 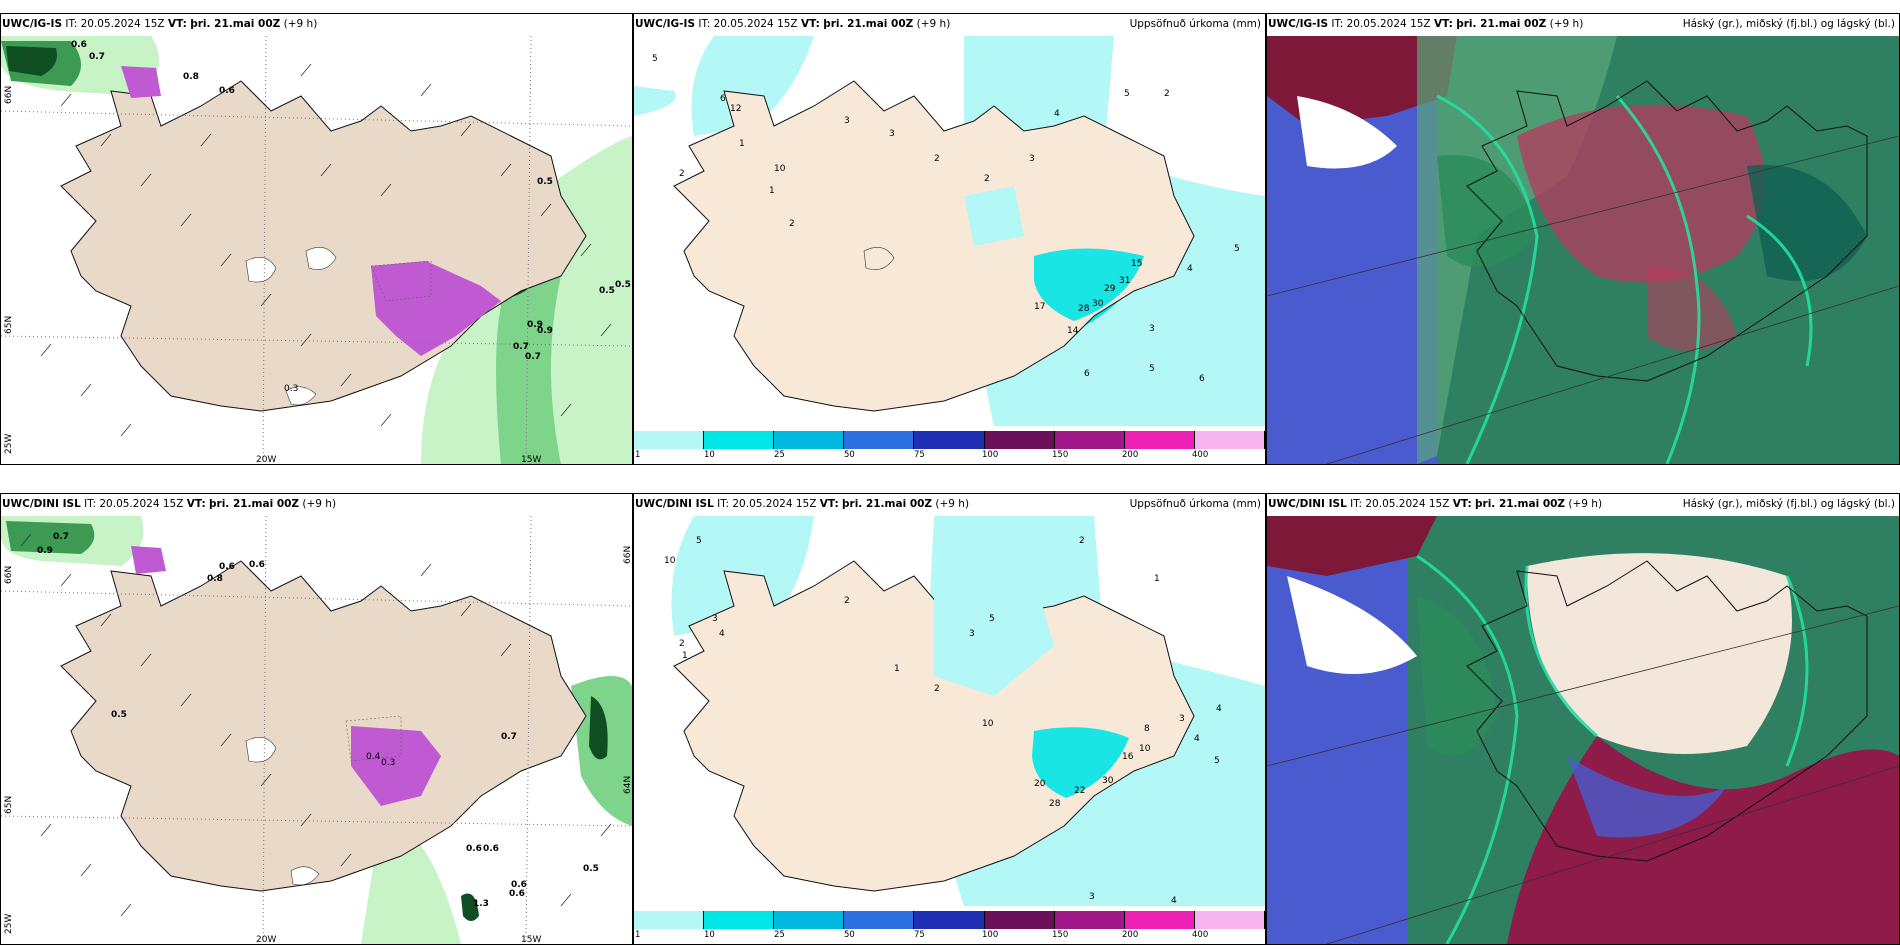 I want to click on value-label: 22, so click(x=1080, y=791).